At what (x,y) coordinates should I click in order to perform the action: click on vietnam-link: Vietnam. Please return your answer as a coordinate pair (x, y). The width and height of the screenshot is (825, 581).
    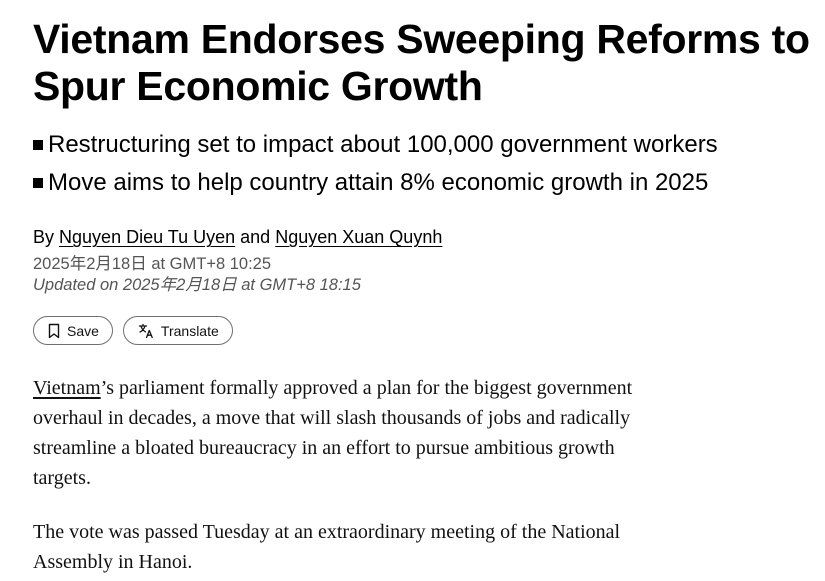
    Looking at the image, I should click on (67, 388).